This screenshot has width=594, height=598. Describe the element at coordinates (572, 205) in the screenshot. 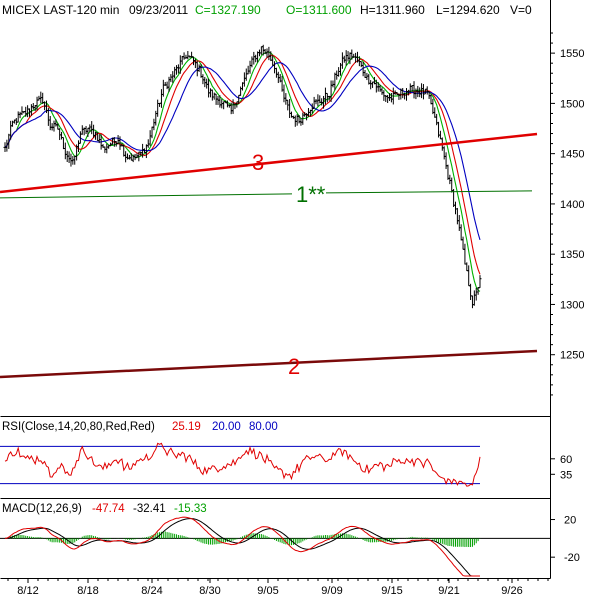

I see `price-axis-tick-label: 1400` at that location.